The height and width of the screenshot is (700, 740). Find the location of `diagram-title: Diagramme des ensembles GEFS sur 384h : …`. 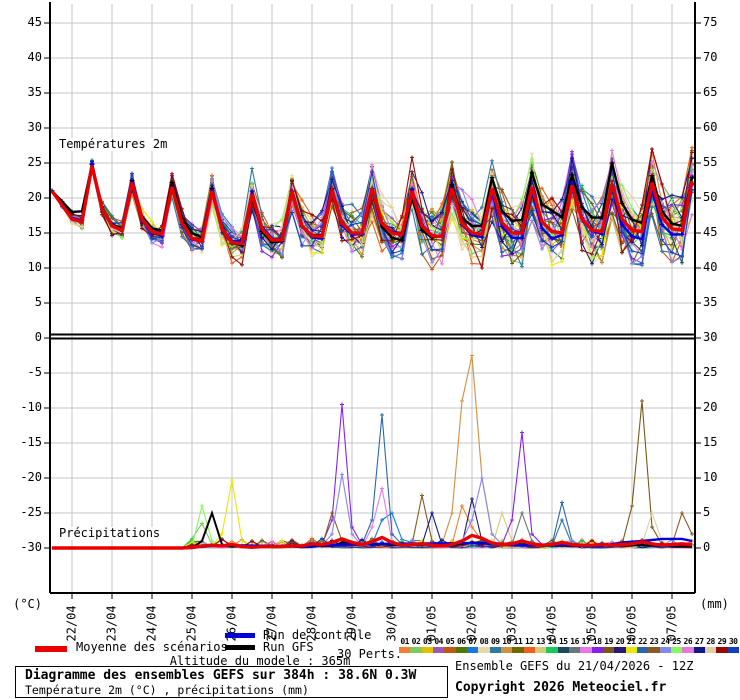

diagram-title: Diagramme des ensembles GEFS sur 384h : … is located at coordinates (221, 675).